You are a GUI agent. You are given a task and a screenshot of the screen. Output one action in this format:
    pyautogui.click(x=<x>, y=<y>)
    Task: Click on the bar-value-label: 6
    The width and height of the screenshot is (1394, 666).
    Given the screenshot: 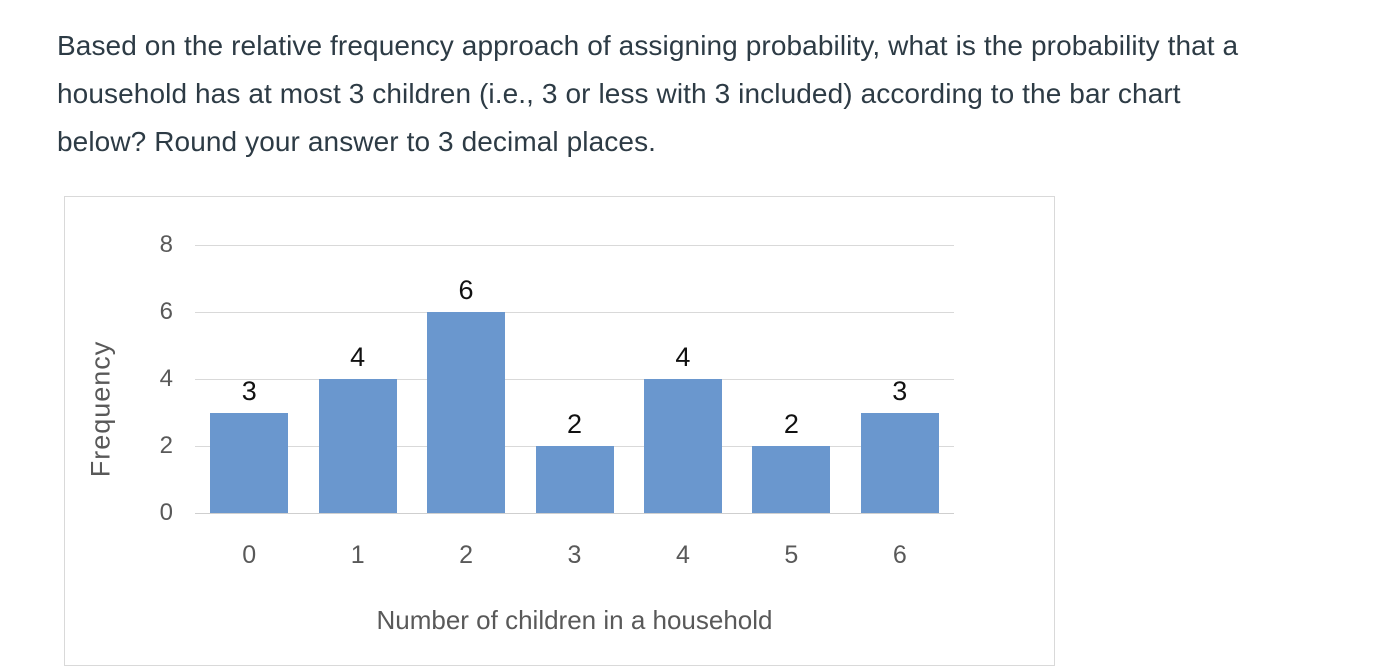 What is the action you would take?
    pyautogui.click(x=466, y=290)
    